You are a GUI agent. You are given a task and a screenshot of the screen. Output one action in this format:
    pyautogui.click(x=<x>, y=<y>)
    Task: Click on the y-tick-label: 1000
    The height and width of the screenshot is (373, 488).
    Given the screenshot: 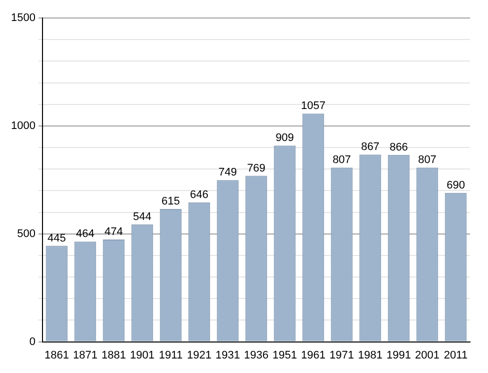 What is the action you would take?
    pyautogui.click(x=23, y=126)
    